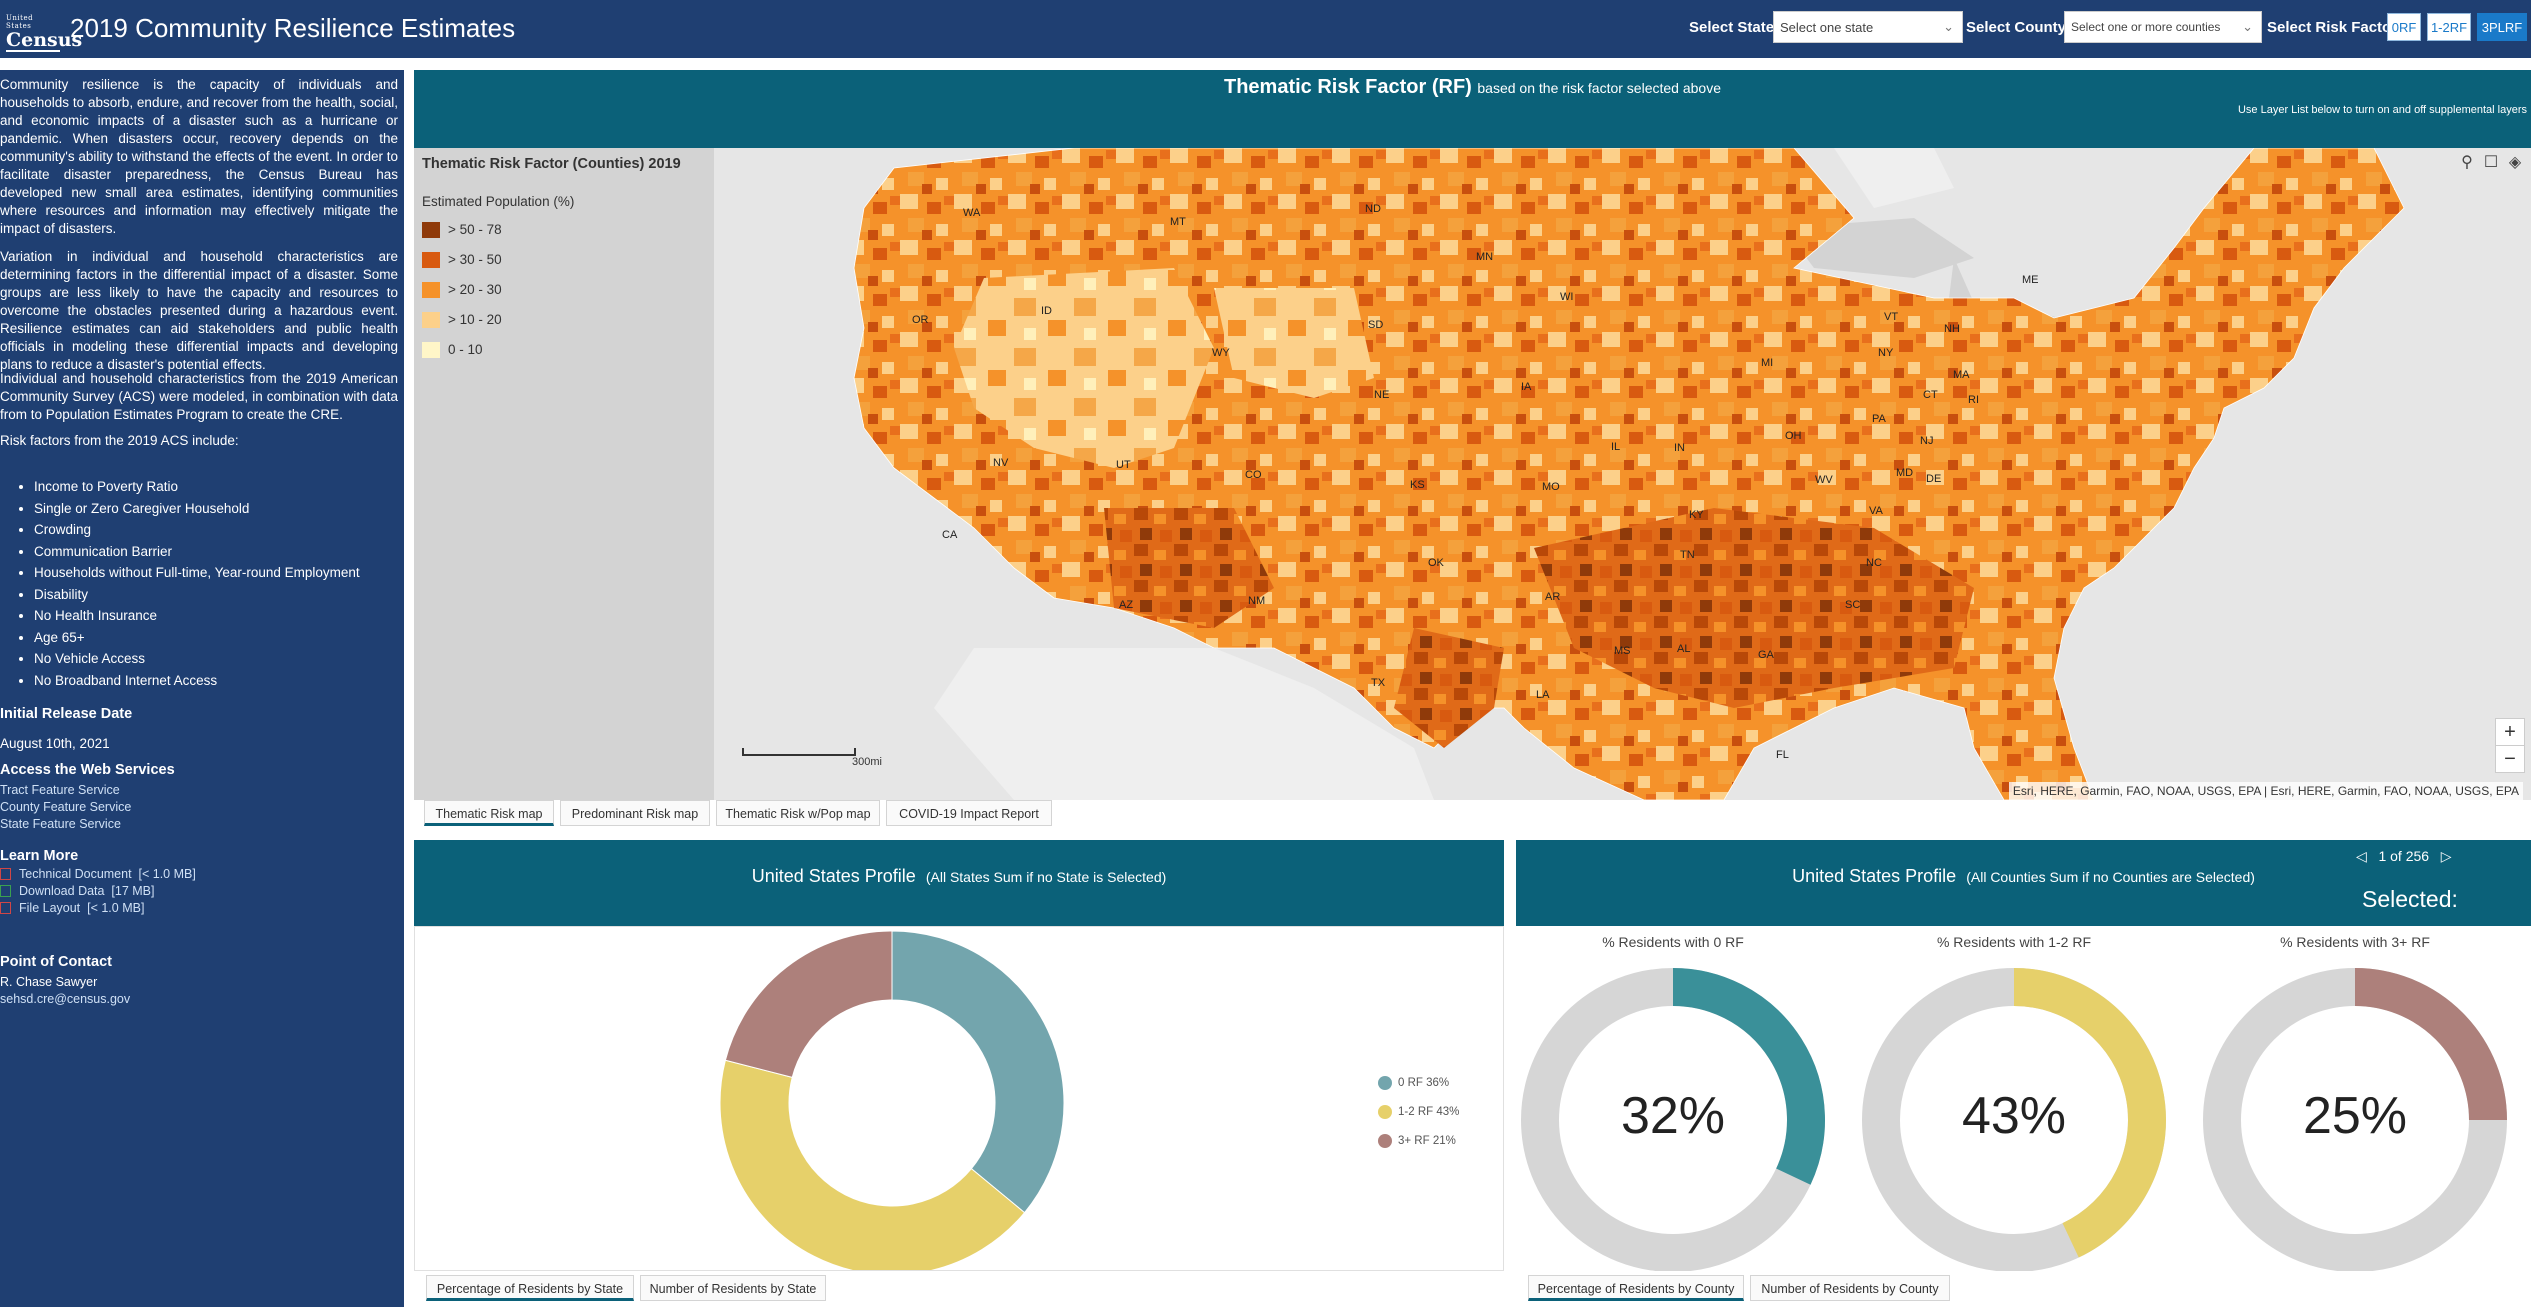 This screenshot has width=2531, height=1307. Describe the element at coordinates (551, 290) in the screenshot. I see `legend-item: > 20 - 30` at that location.